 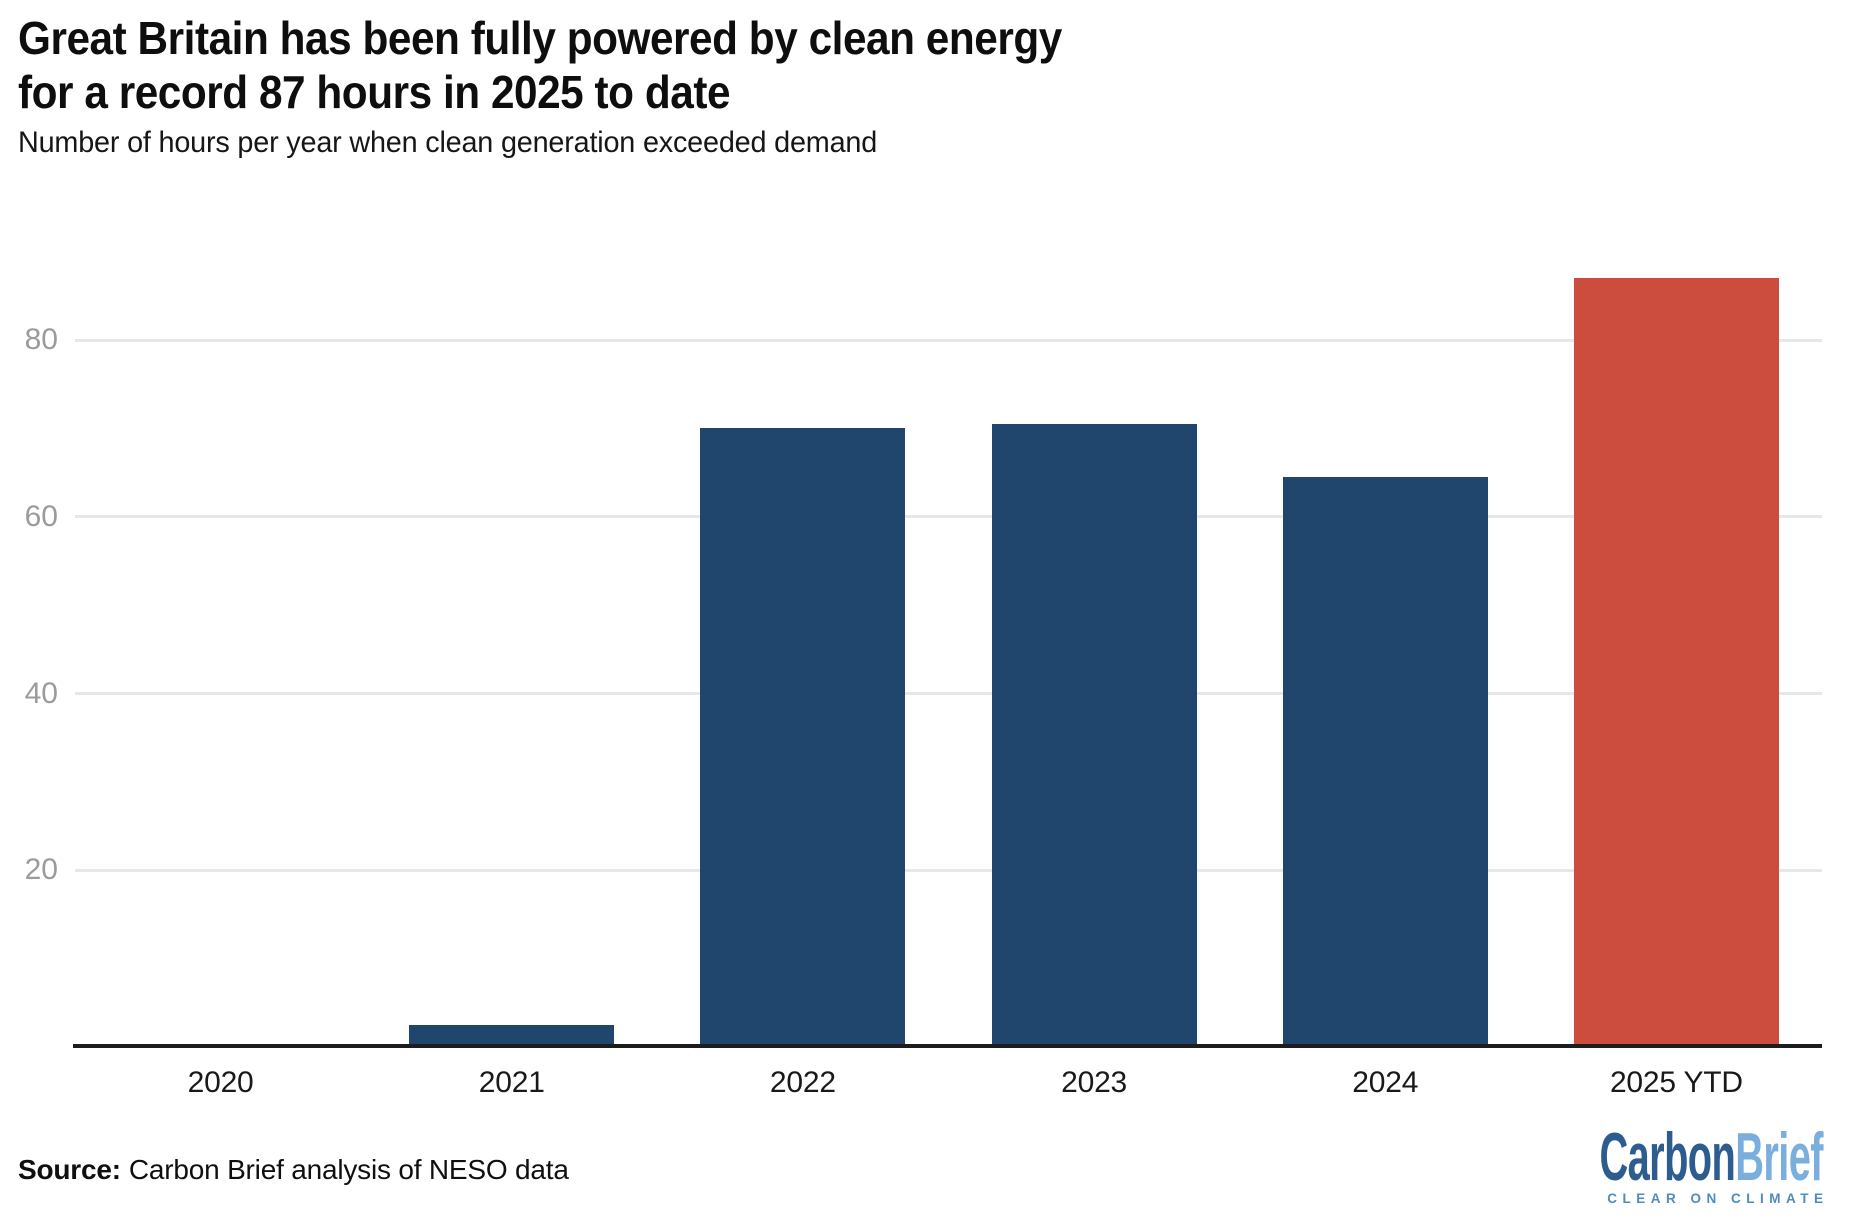 I want to click on logo-tagline: CLEAR ON CLIMATE, so click(x=1718, y=1198).